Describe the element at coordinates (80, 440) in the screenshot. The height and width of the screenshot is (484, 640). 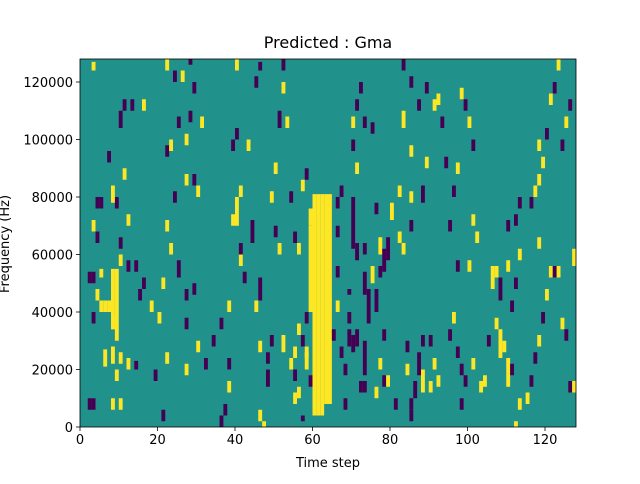
I see `x-tick-label: 0` at that location.